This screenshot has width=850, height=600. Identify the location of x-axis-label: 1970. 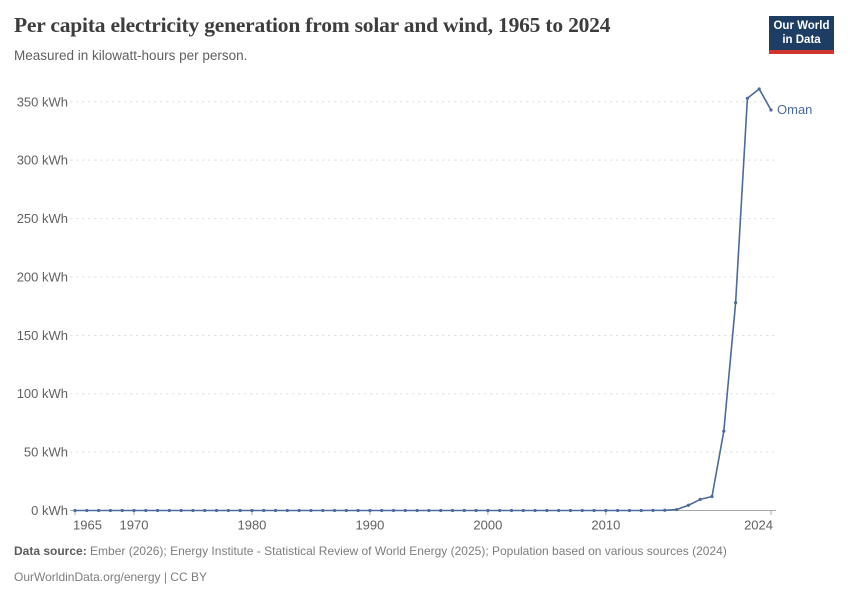
(134, 525).